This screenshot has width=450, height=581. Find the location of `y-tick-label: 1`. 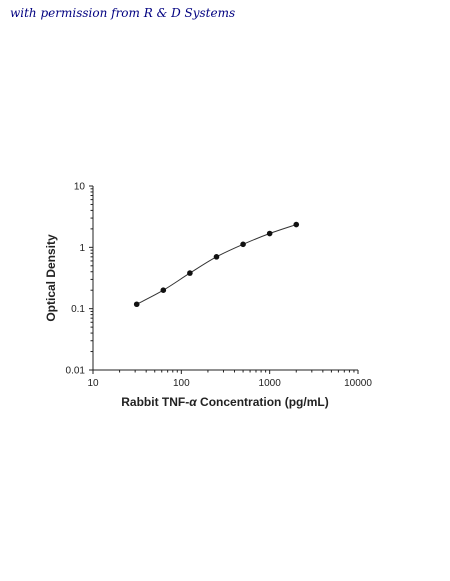

y-tick-label: 1 is located at coordinates (82, 248).